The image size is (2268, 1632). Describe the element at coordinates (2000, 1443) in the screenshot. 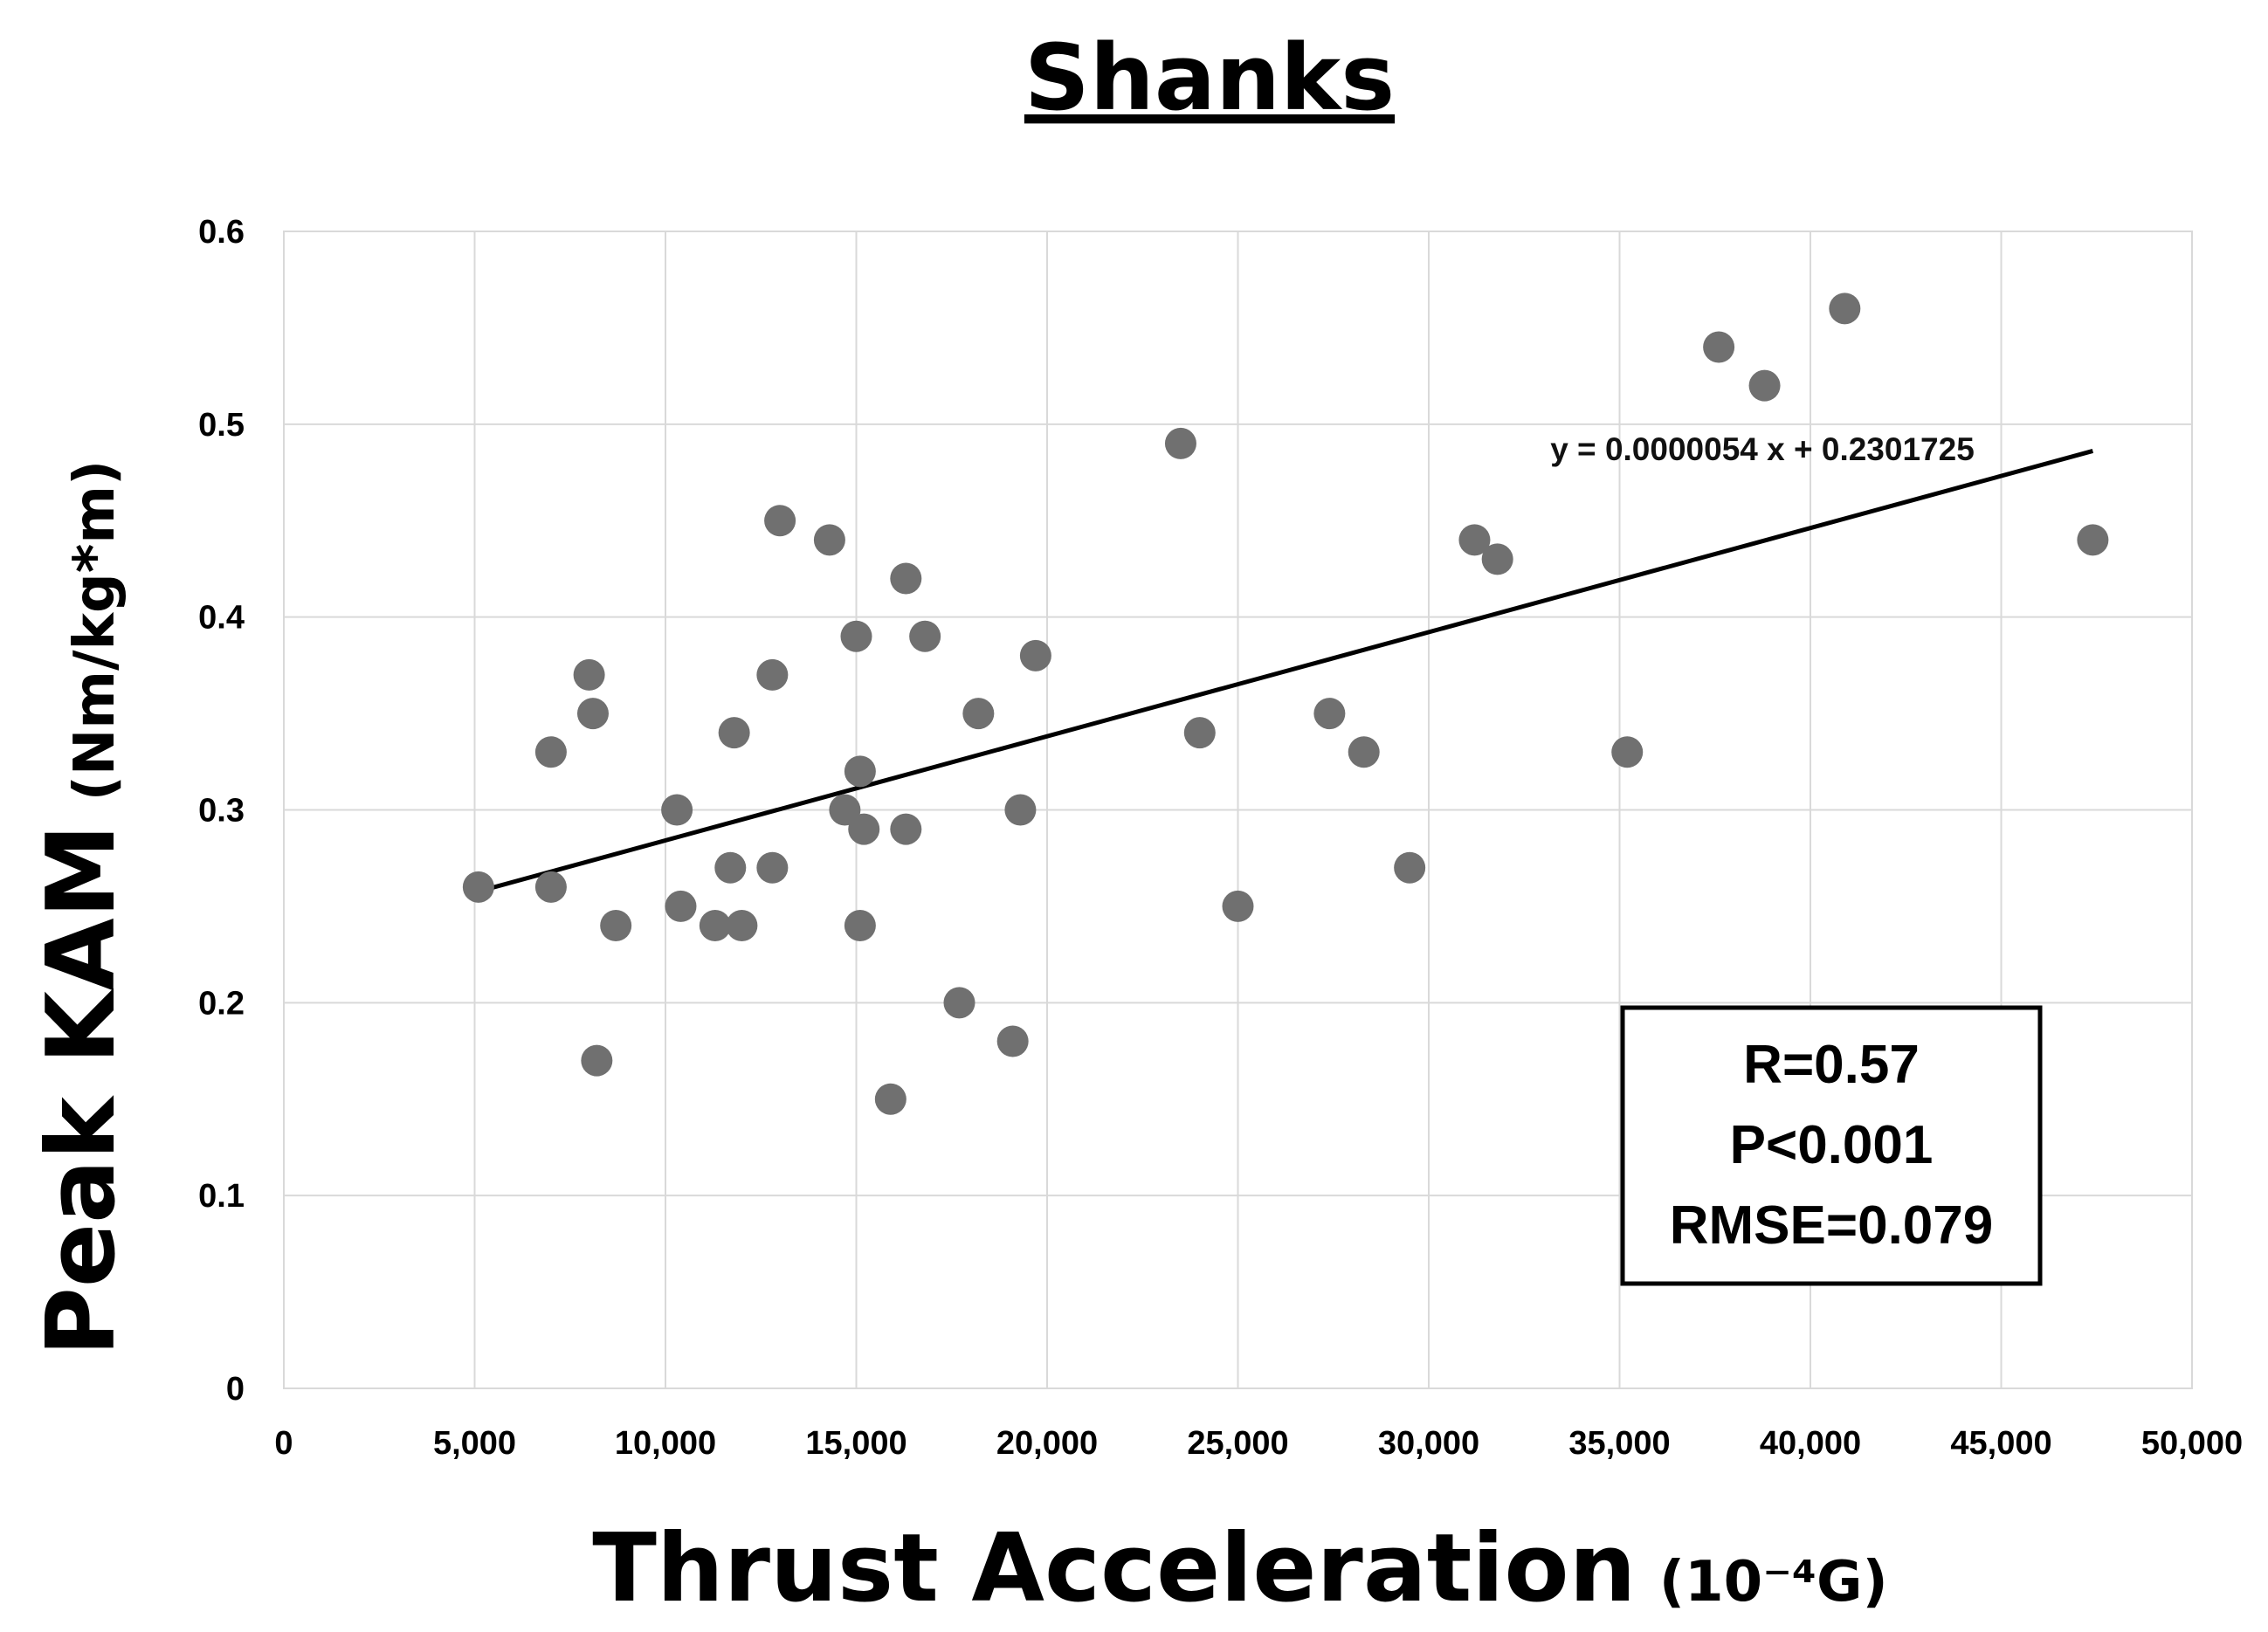

I see `x-tick-label: 45,000` at that location.